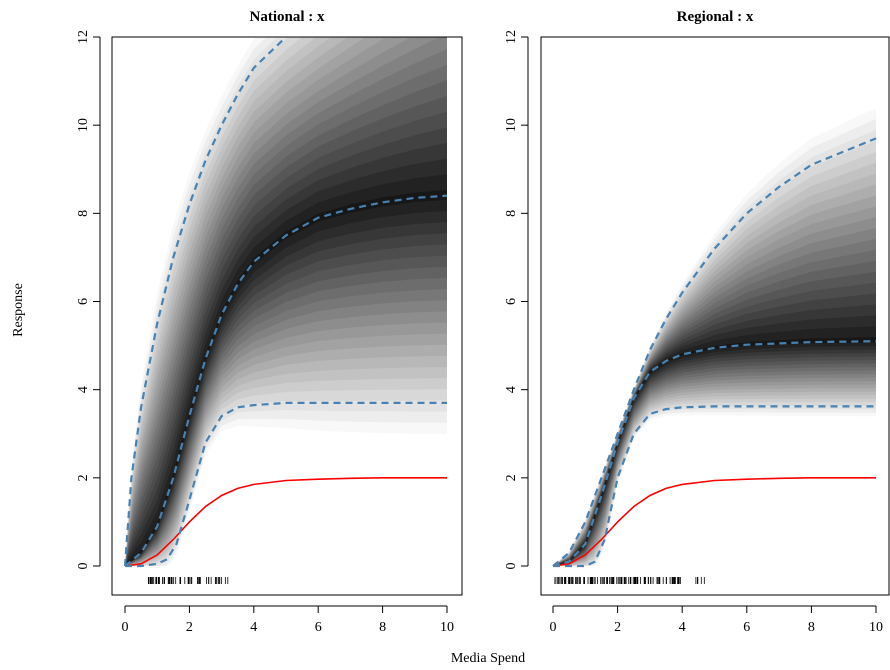 This screenshot has width=890, height=670. I want to click on panel-title: Regional : x, so click(715, 17).